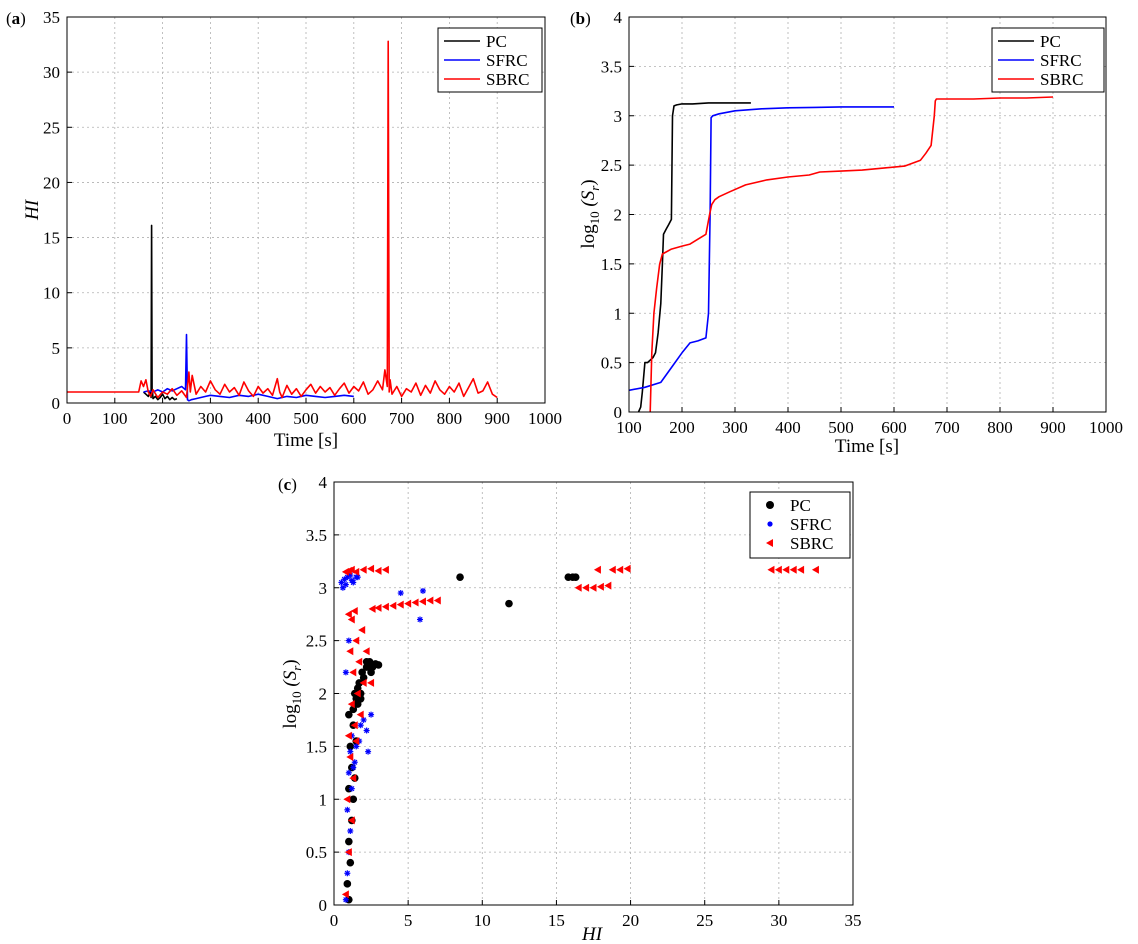 This screenshot has height=944, width=1138. What do you see at coordinates (788, 427) in the screenshot?
I see `x-tick-label: 400` at bounding box center [788, 427].